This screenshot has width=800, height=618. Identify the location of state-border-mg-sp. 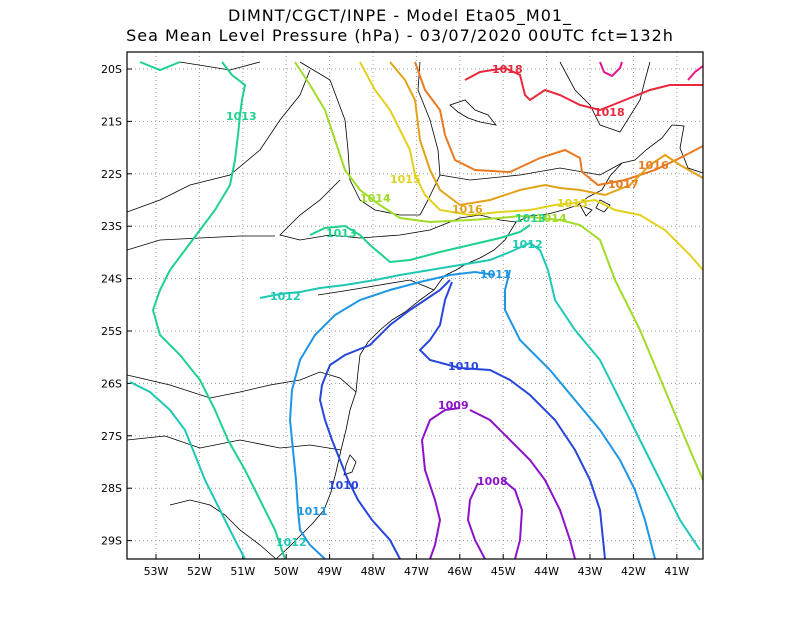
(429, 138).